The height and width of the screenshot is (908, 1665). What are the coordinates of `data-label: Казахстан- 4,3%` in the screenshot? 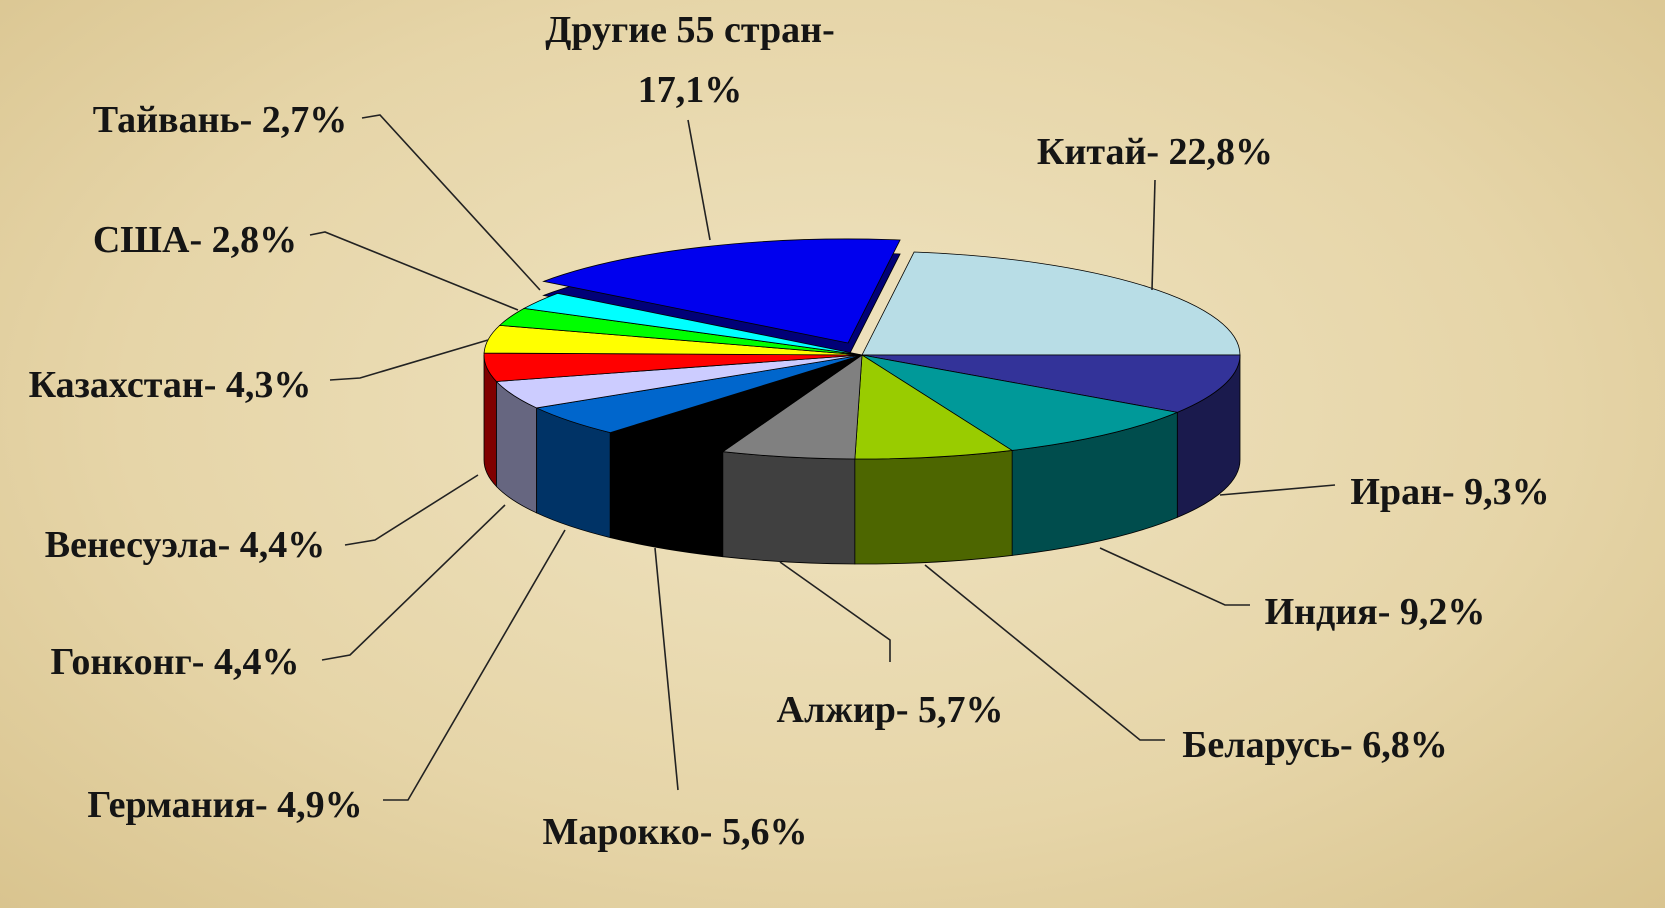 It's located at (170, 385).